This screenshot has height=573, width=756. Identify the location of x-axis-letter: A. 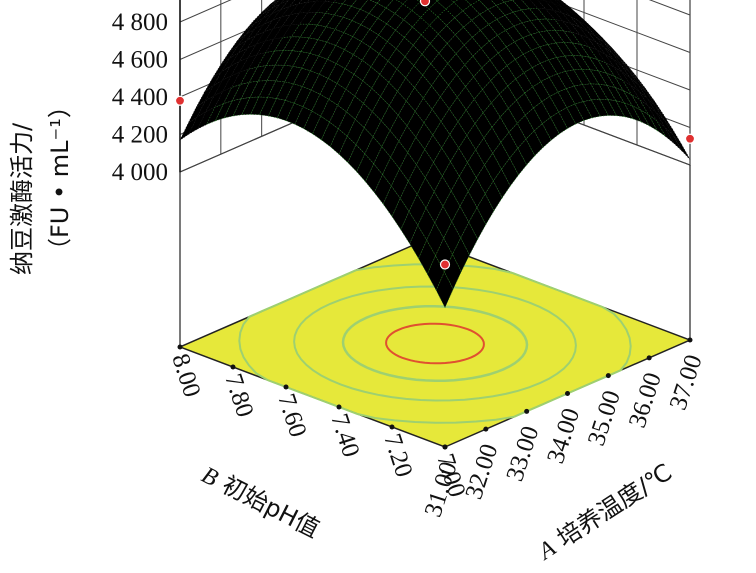
(546, 550).